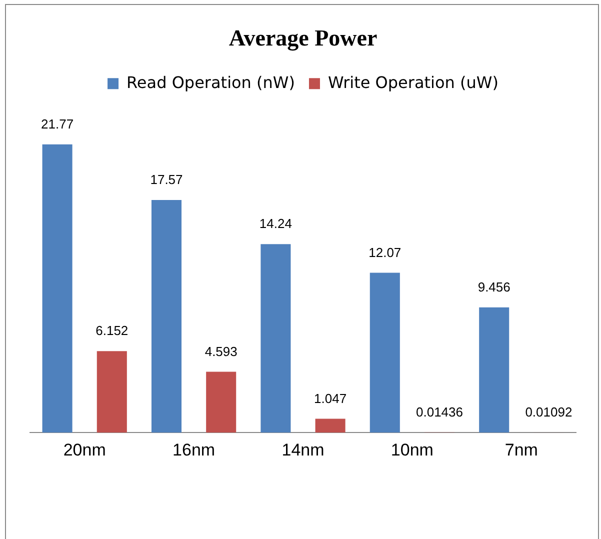 Image resolution: width=601 pixels, height=539 pixels. I want to click on x-tick-label: 7nm, so click(521, 450).